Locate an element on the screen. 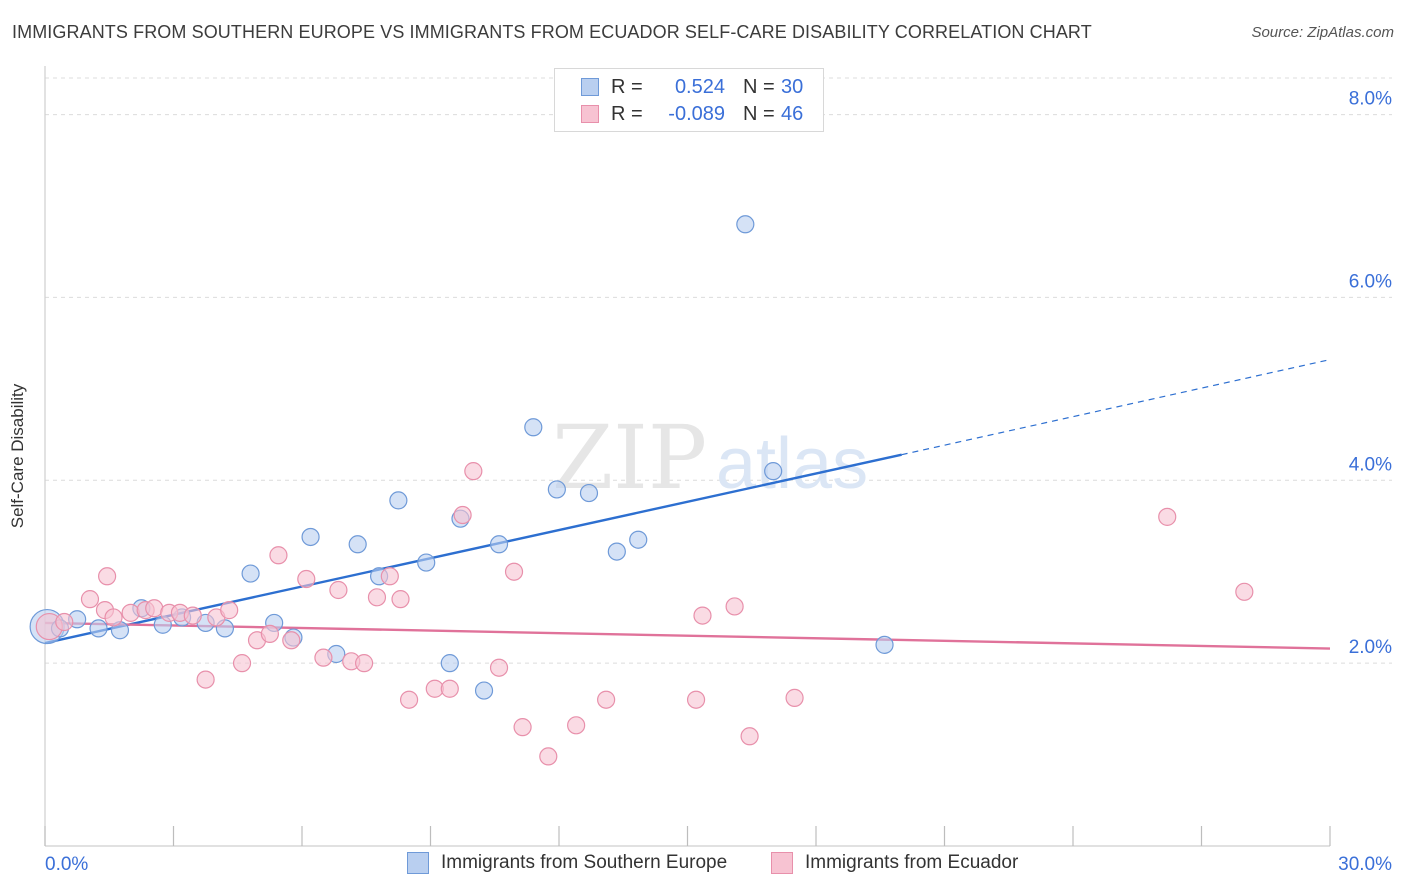 The width and height of the screenshot is (1406, 892). bottom-legend-item-ecuador: Immigrants from Ecuador is located at coordinates (894, 863).